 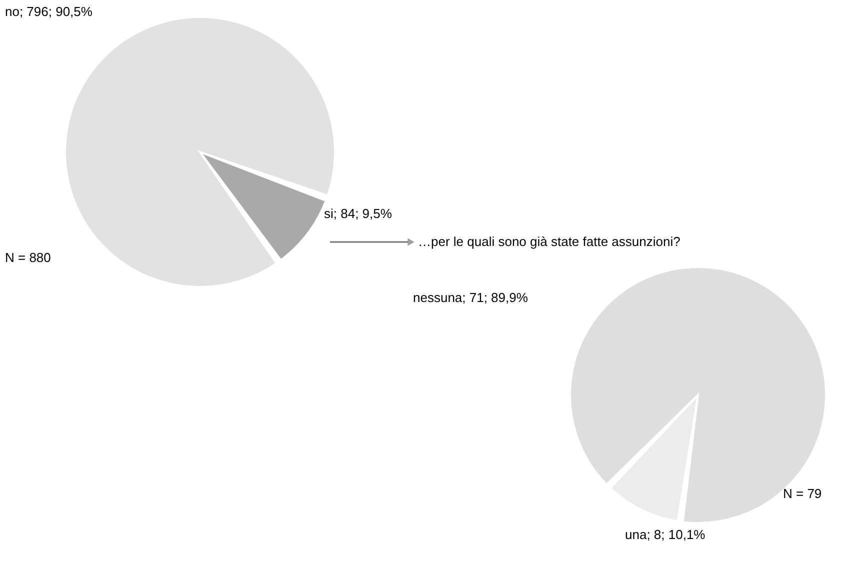 I want to click on slice-label: nessuna; 71; 89,9%, so click(x=470, y=297).